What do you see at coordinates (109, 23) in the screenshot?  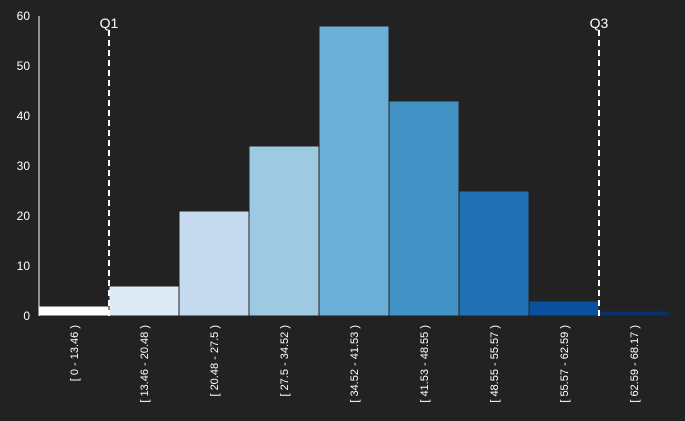 I see `quartile-label: Q1` at bounding box center [109, 23].